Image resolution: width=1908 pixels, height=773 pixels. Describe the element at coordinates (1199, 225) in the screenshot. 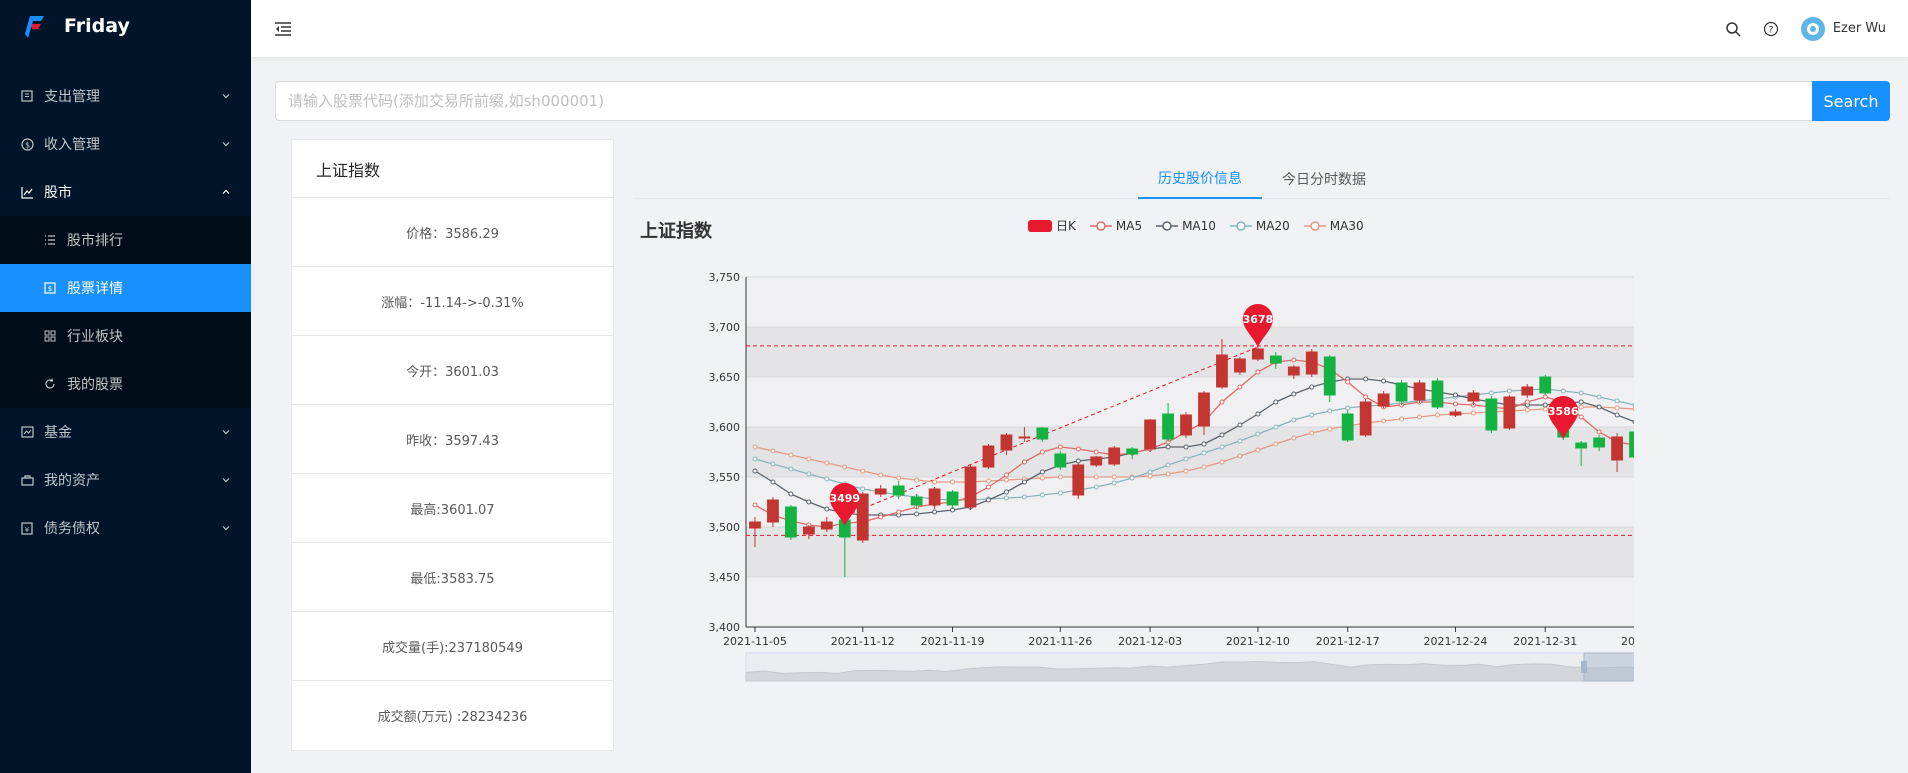

I see `legend-label: MA10` at that location.